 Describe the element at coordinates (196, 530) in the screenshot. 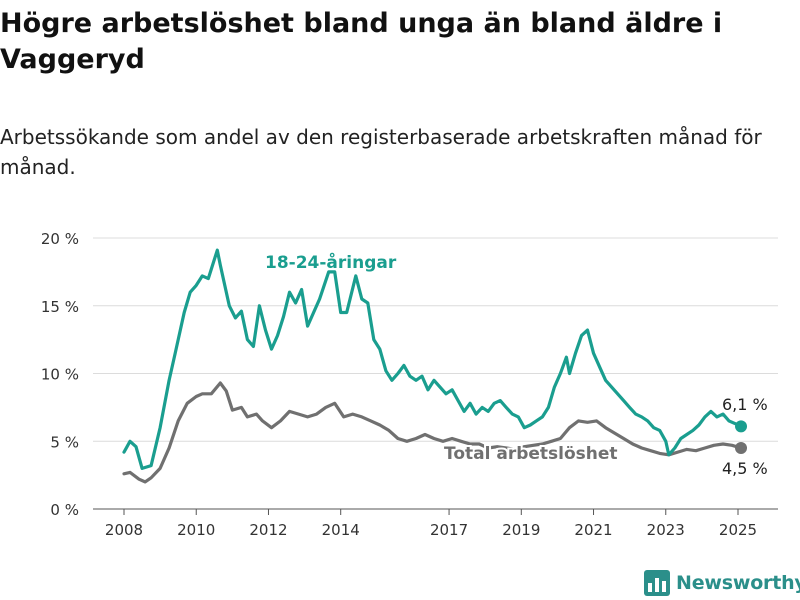

I see `x-tick-label: 2010` at that location.